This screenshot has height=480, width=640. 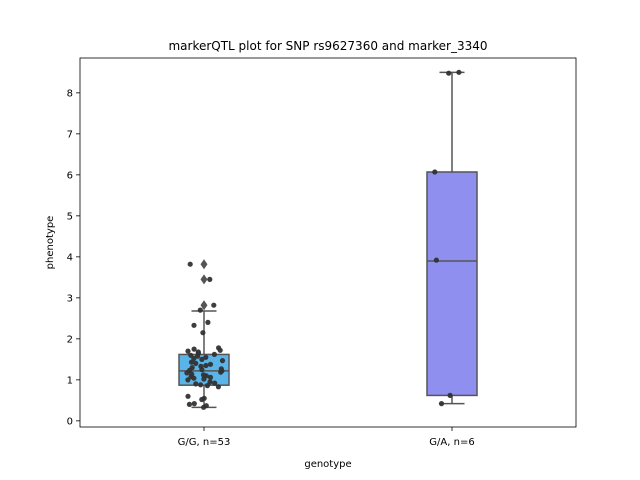 What do you see at coordinates (70, 175) in the screenshot?
I see `y-tick-label: 6` at bounding box center [70, 175].